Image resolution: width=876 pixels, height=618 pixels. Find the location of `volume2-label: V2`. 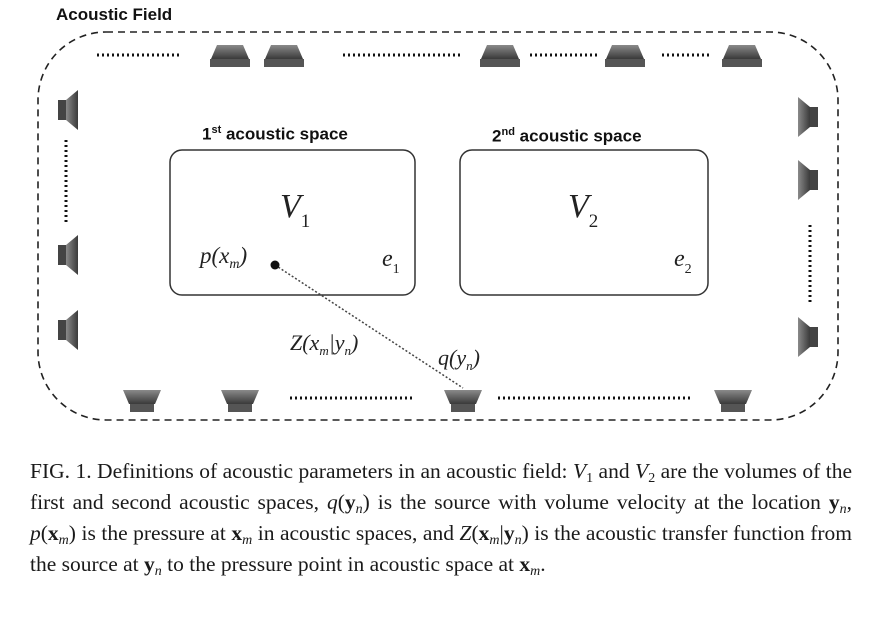

volume2-label: V2 is located at coordinates (583, 210).